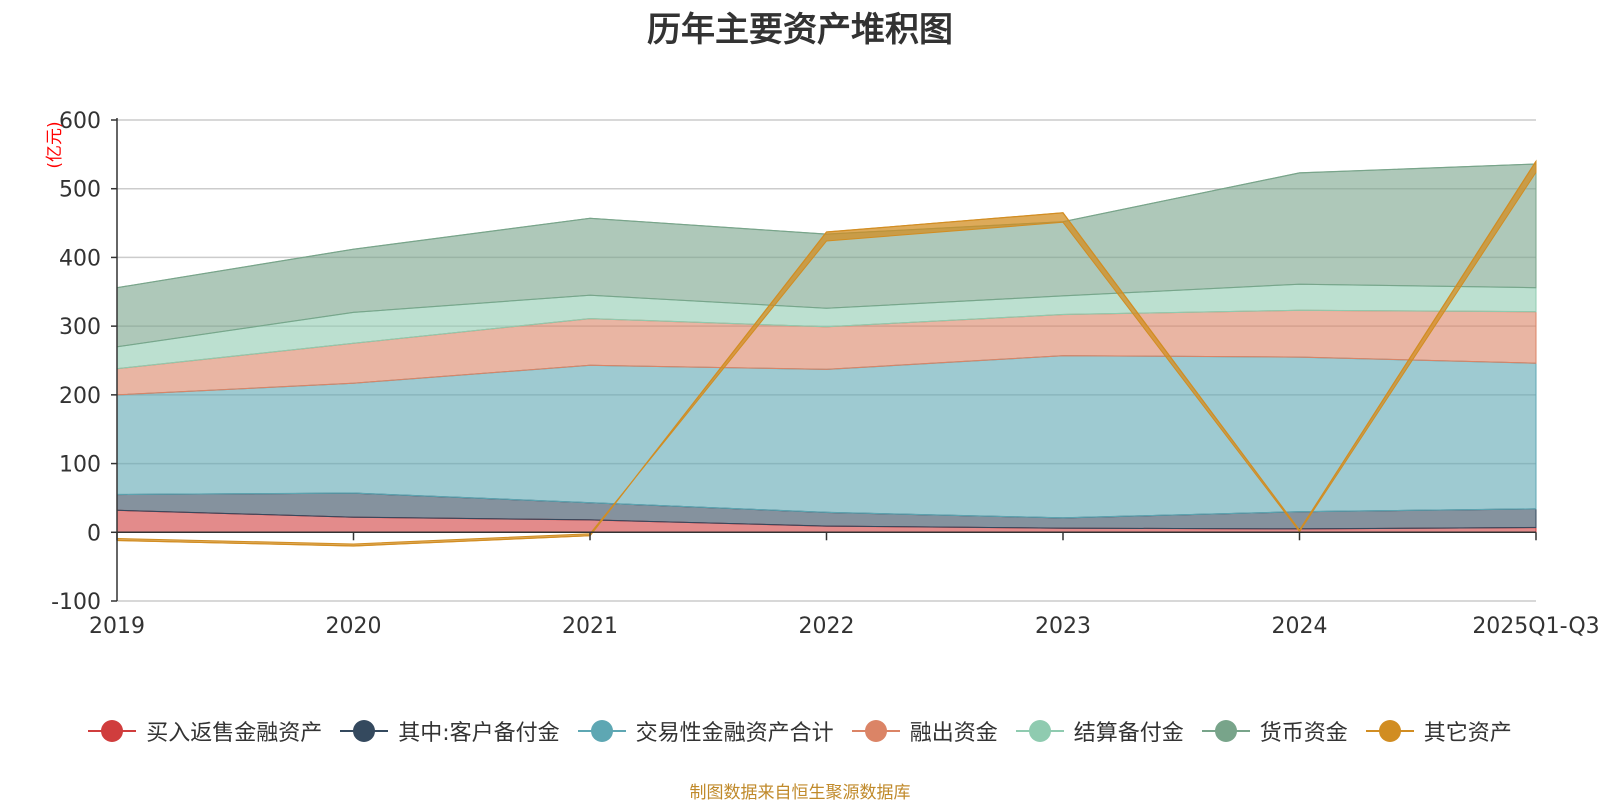 The height and width of the screenshot is (803, 1600). I want to click on legend-label: 其它资产, so click(1467, 733).